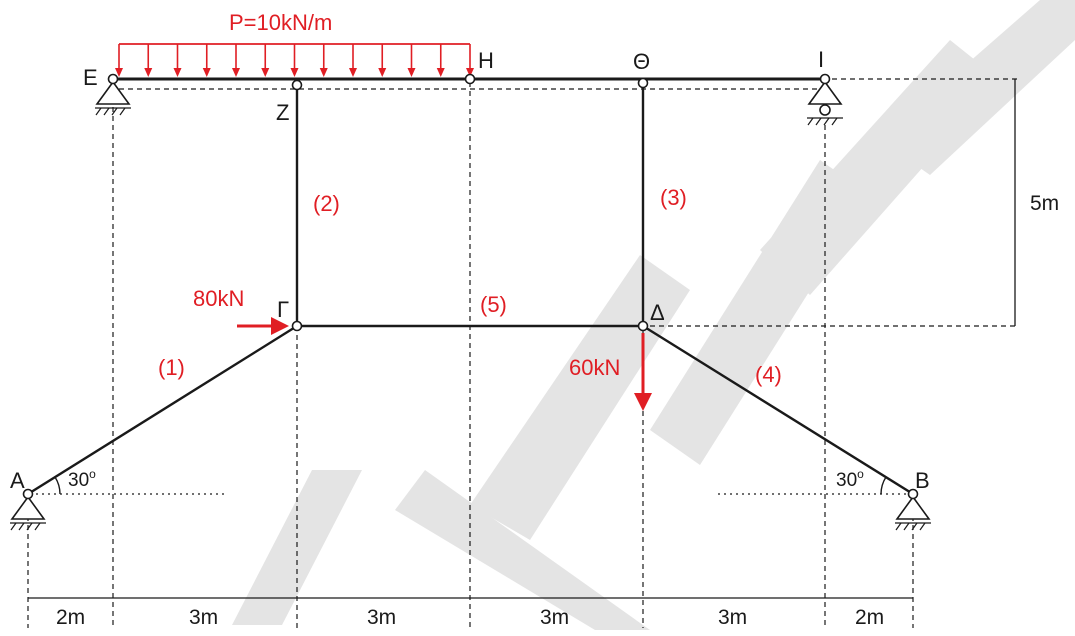 This screenshot has width=1075, height=636. Describe the element at coordinates (1044, 203) in the screenshot. I see `height-dimension-label: 5m` at that location.